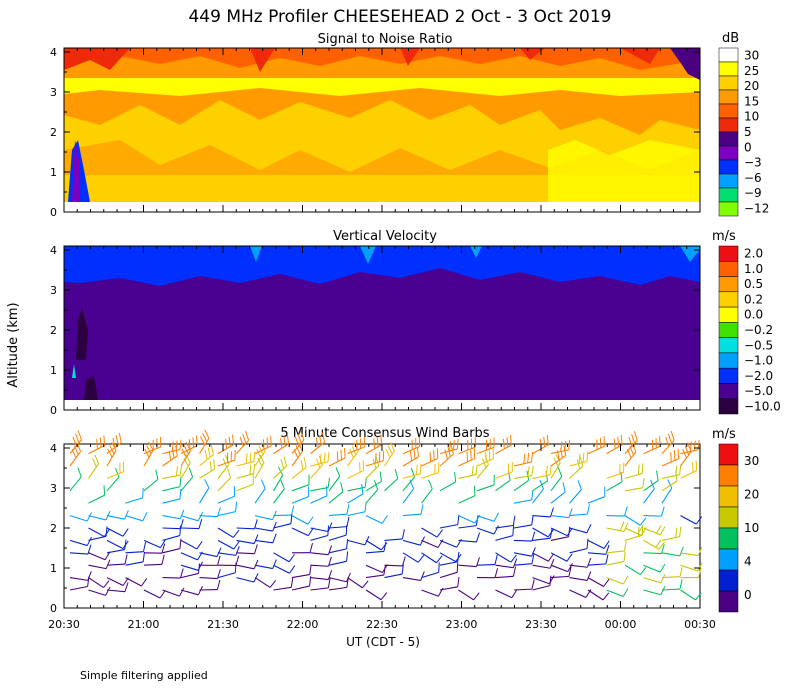 The width and height of the screenshot is (800, 700). What do you see at coordinates (87, 354) in the screenshot?
I see `vv-dark-streak` at bounding box center [87, 354].